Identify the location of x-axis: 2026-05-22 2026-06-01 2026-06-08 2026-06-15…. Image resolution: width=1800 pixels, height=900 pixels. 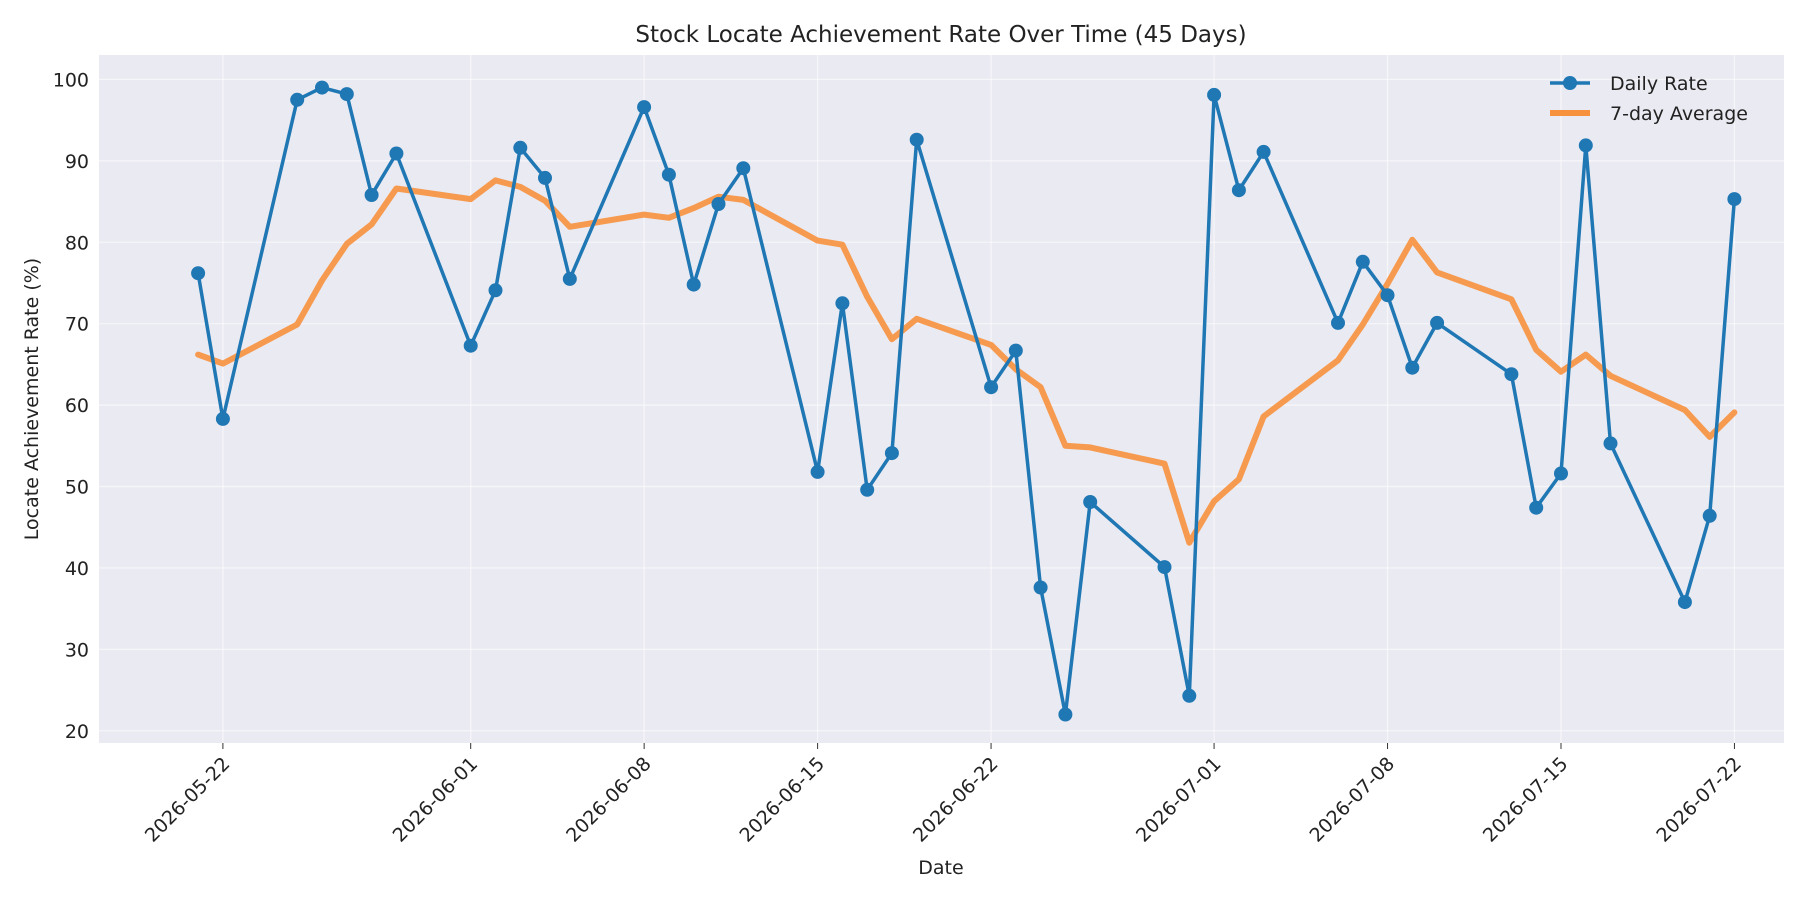
(943, 795).